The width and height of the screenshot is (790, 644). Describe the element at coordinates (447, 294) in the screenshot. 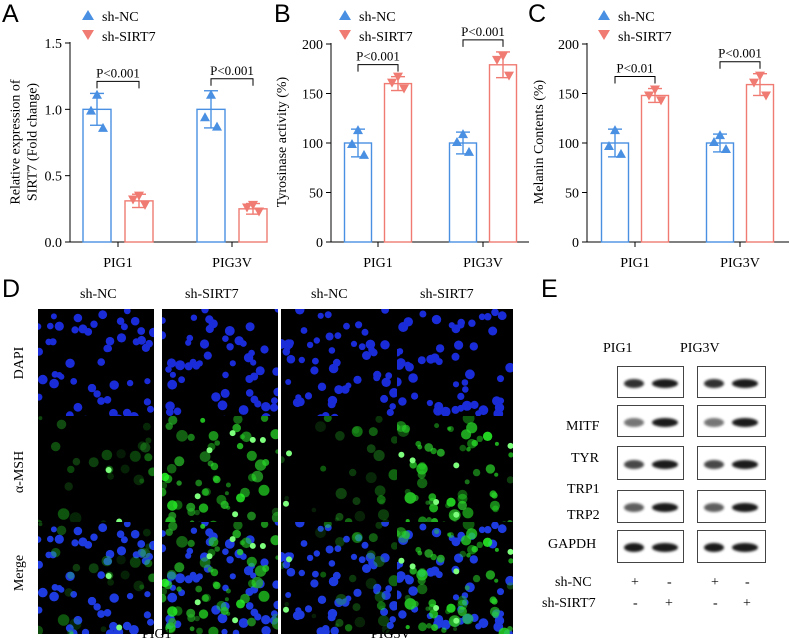

I see `column-label-sh-sirt7-2: sh-SIRT7` at that location.